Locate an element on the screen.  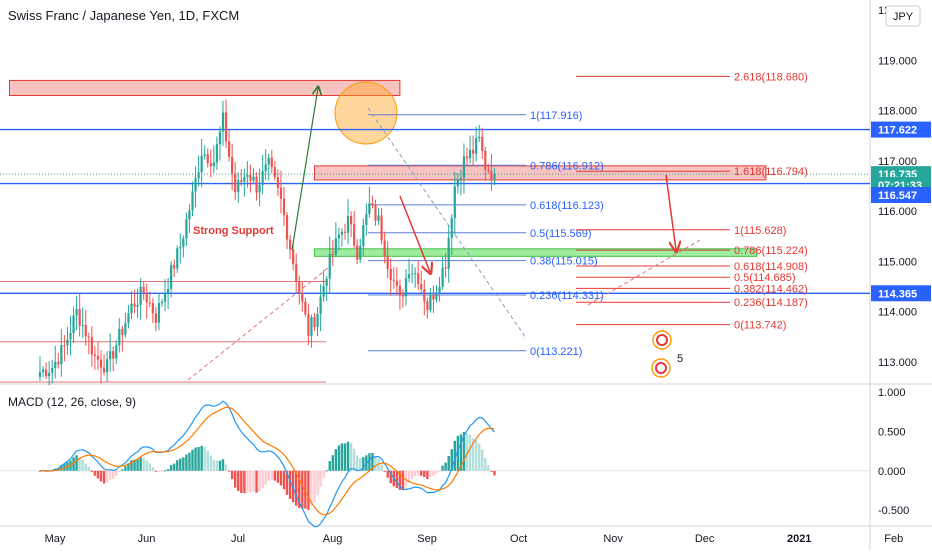
fib-right-label-2: 1(115.628) is located at coordinates (760, 231).